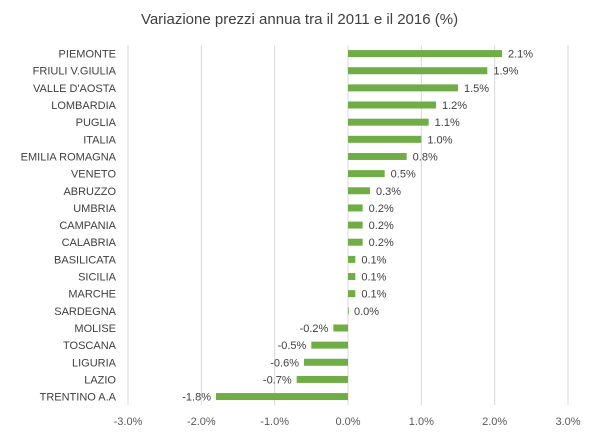  I want to click on category-label: LOMBARDIA, so click(83, 106).